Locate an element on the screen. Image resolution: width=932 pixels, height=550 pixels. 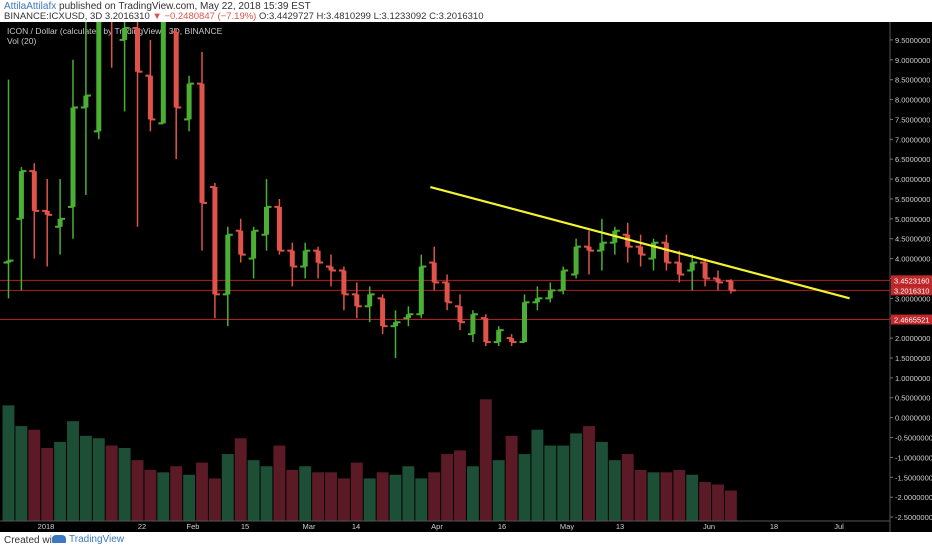
time-tick-label: 22 is located at coordinates (142, 526).